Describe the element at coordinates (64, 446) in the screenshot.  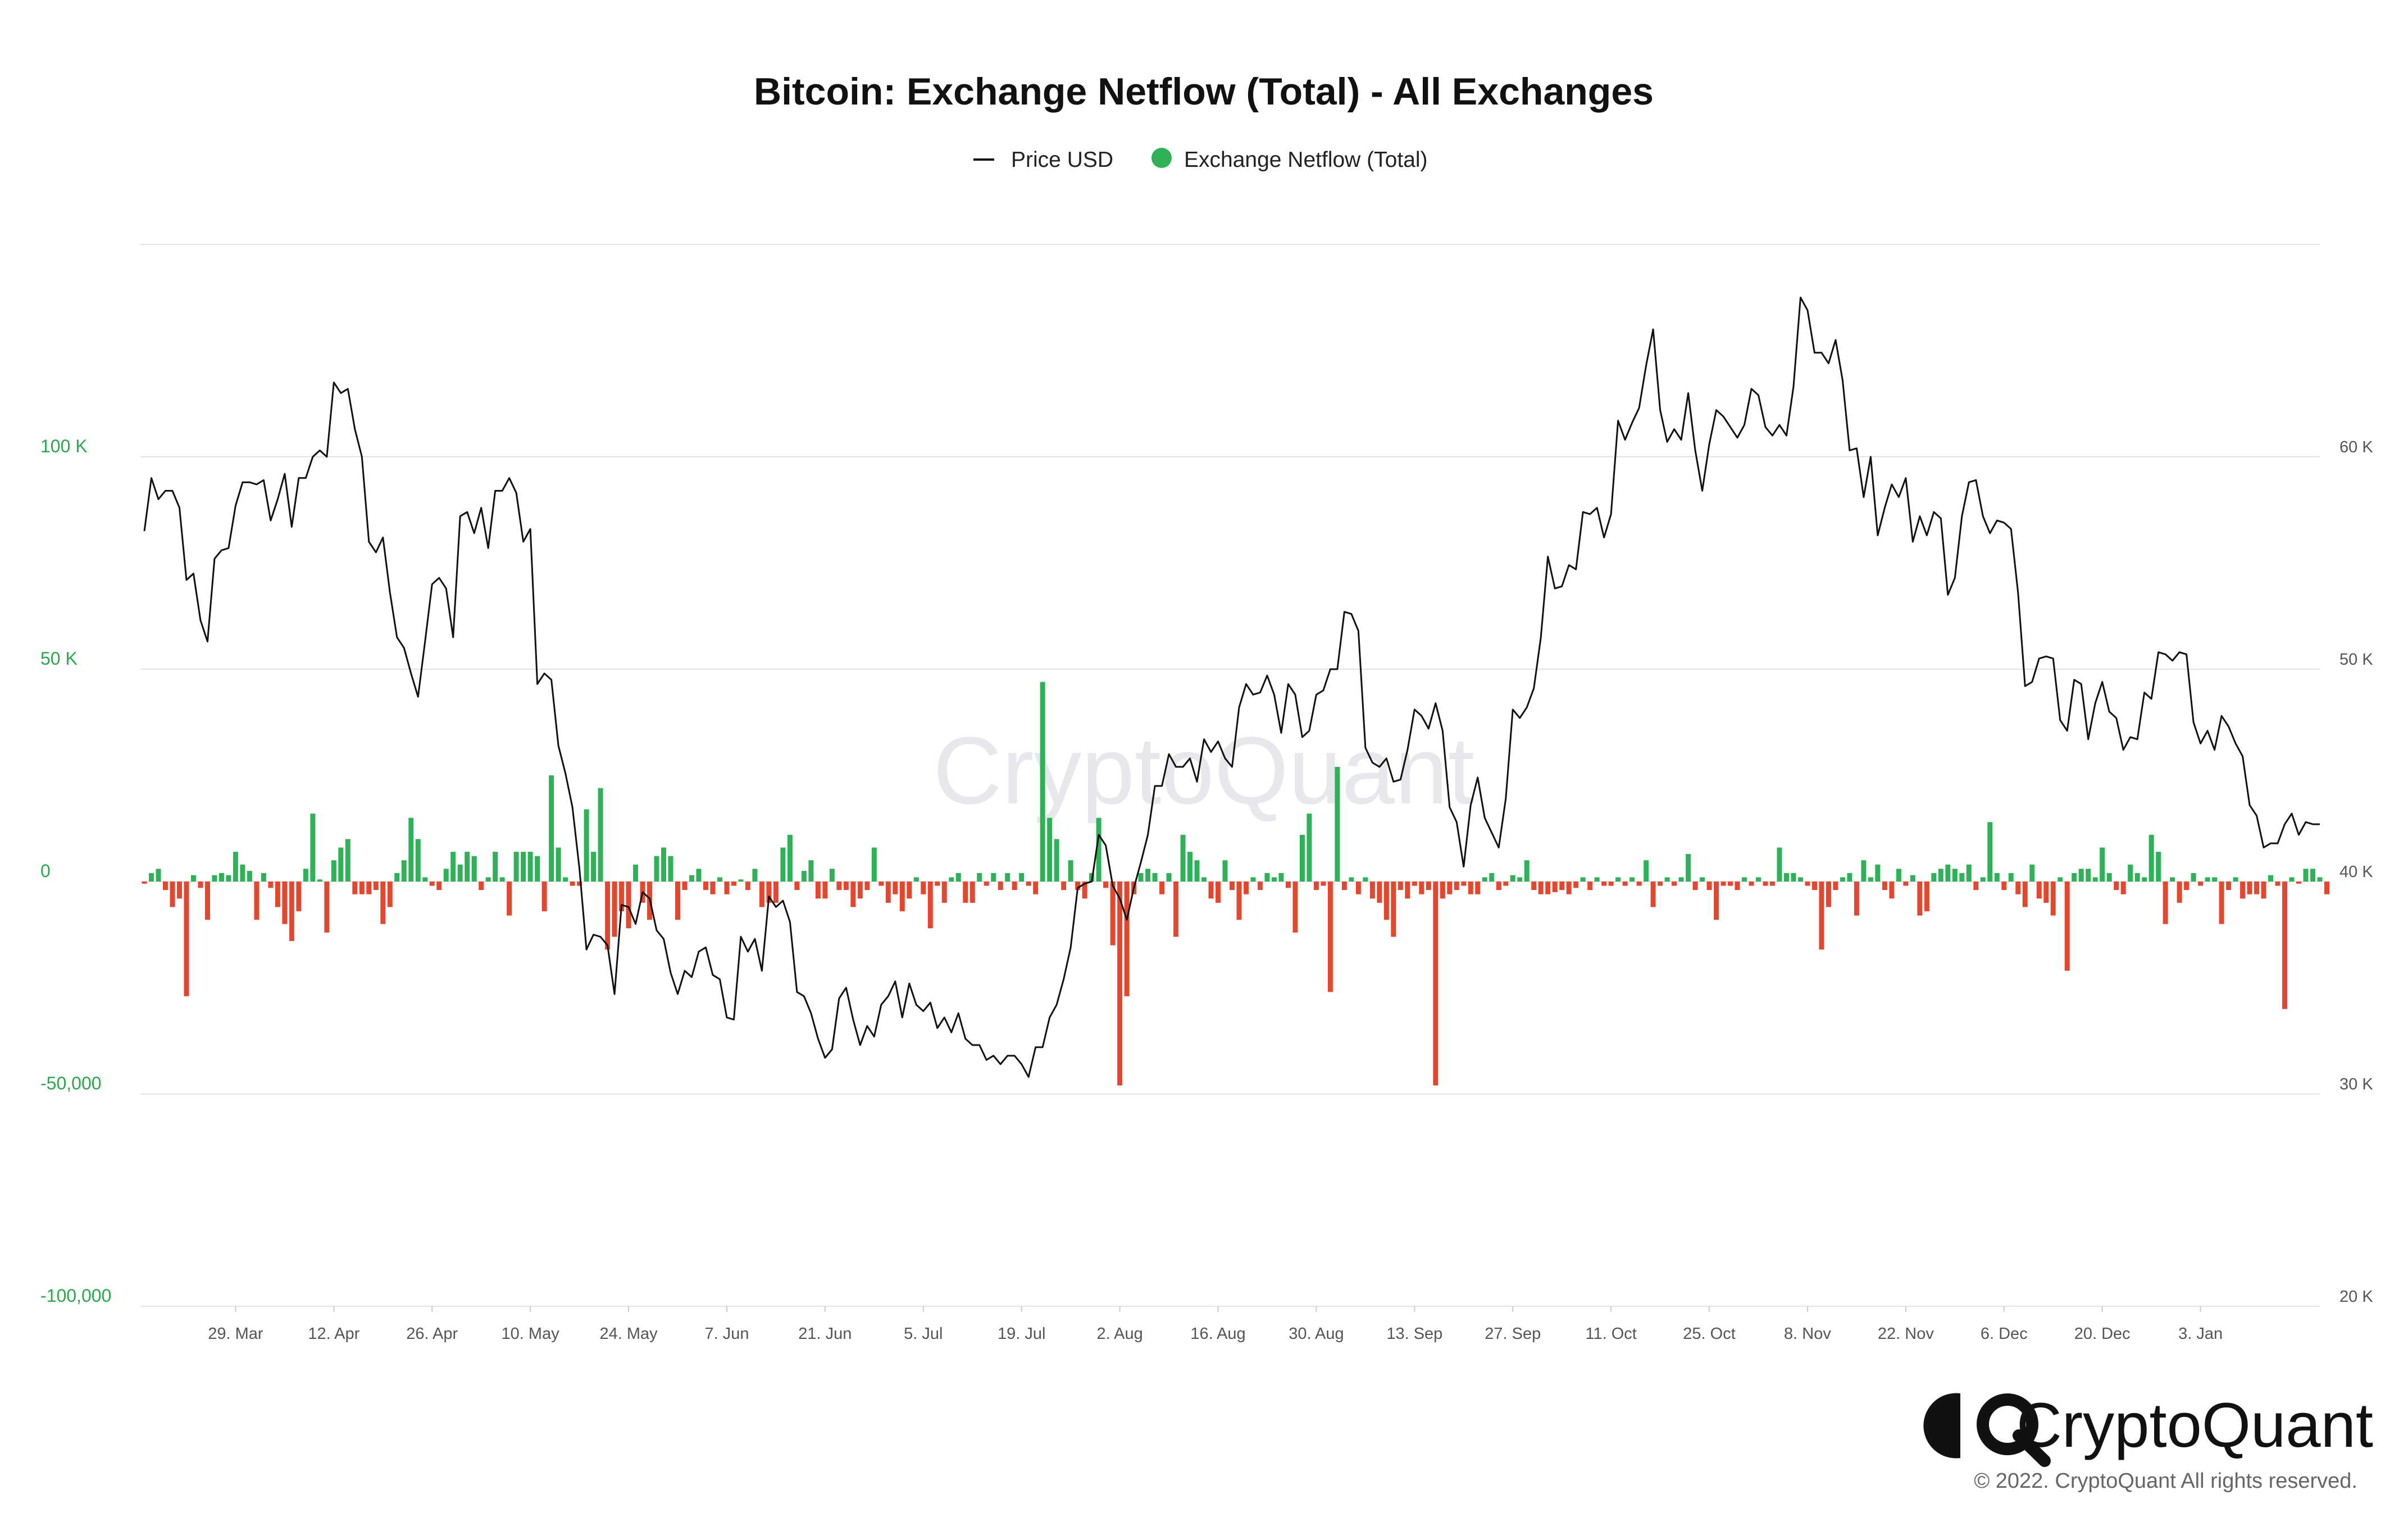
I see `y-left-tick-label: 100 K` at that location.